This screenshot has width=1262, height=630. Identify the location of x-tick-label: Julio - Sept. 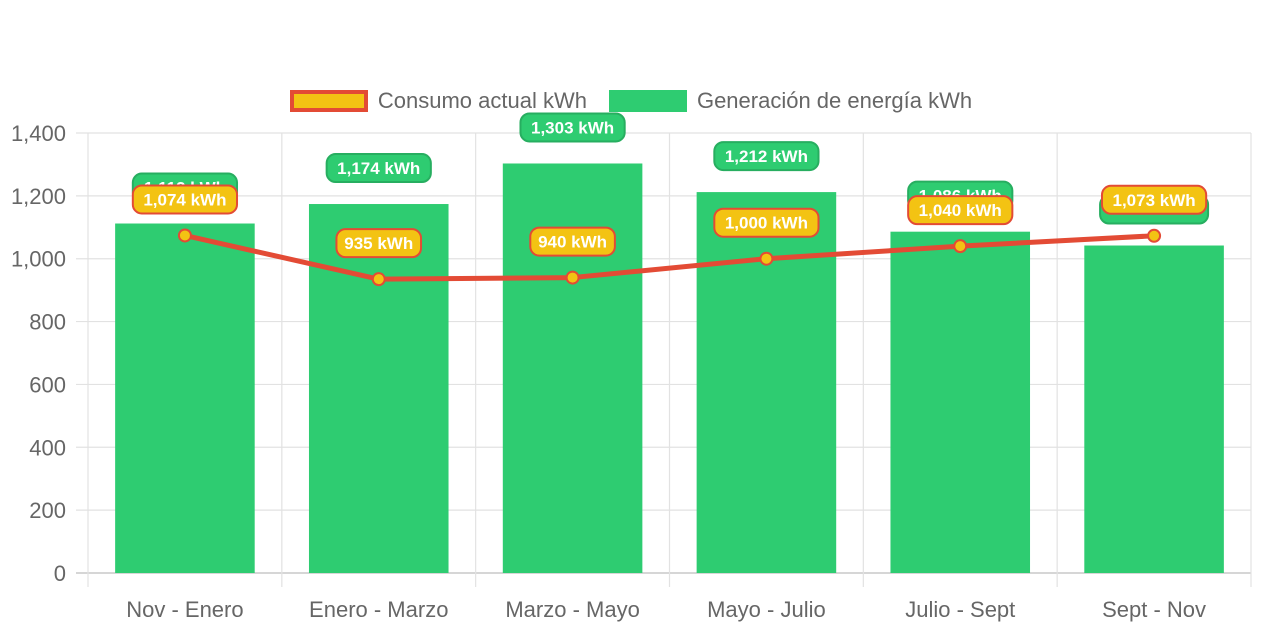
(960, 609).